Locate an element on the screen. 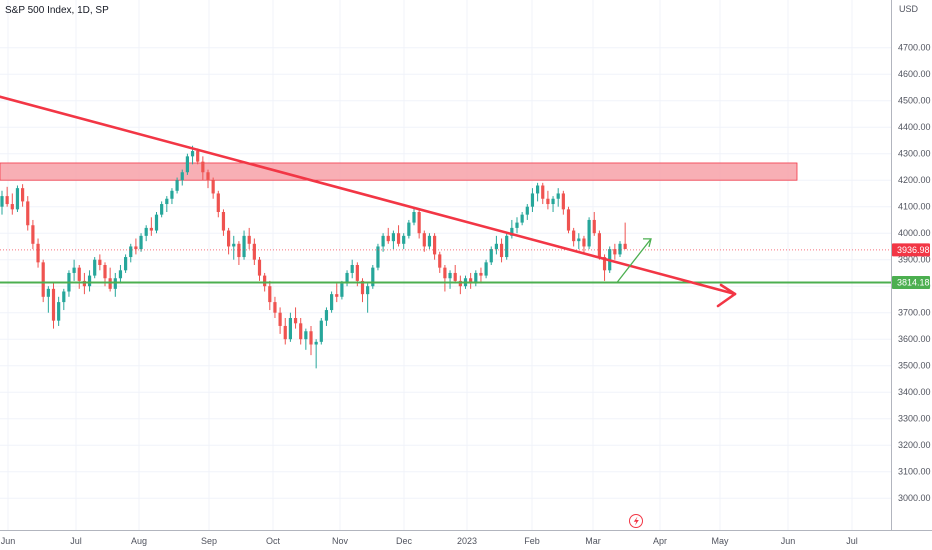  time-tick-label: May is located at coordinates (720, 541).